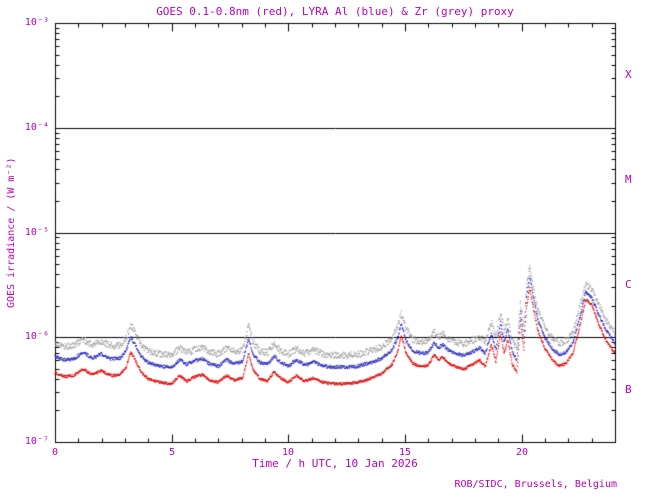 The image size is (650, 500). I want to click on x-tick-label: 0, so click(55, 452).